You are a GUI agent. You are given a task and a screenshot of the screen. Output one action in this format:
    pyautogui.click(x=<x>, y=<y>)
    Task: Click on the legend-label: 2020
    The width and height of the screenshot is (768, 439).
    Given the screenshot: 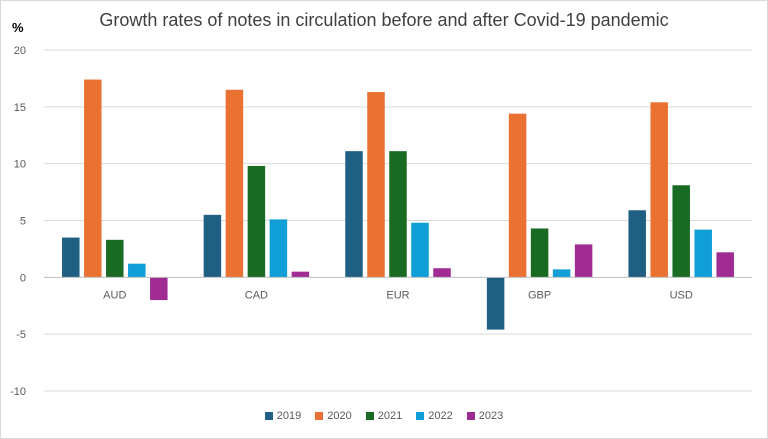 What is the action you would take?
    pyautogui.click(x=339, y=416)
    